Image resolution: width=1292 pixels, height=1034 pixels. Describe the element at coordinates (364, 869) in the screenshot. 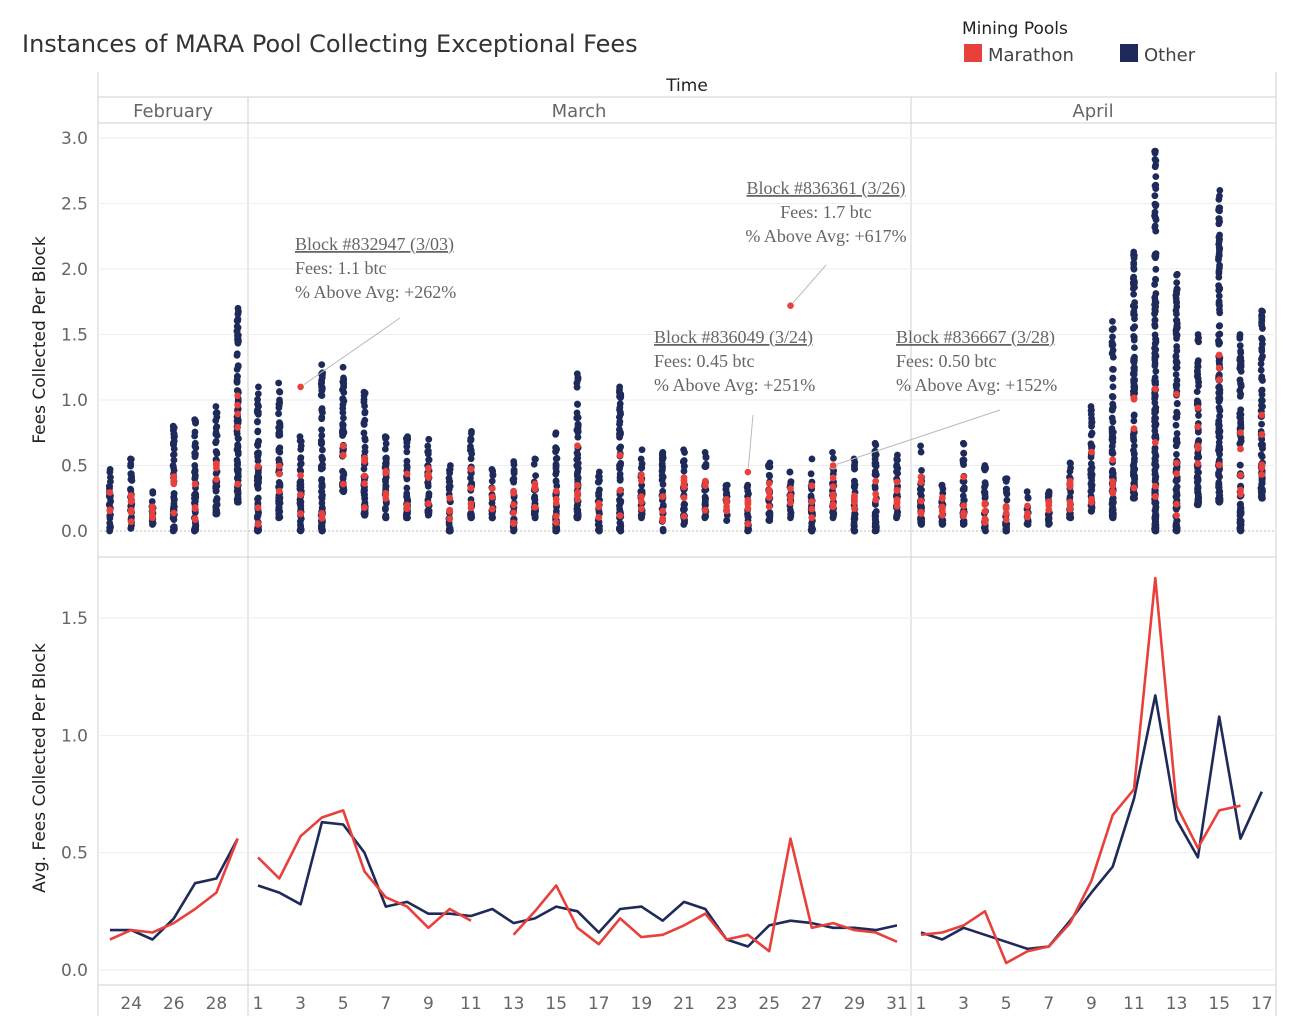

I see `line-marathon-segment` at that location.